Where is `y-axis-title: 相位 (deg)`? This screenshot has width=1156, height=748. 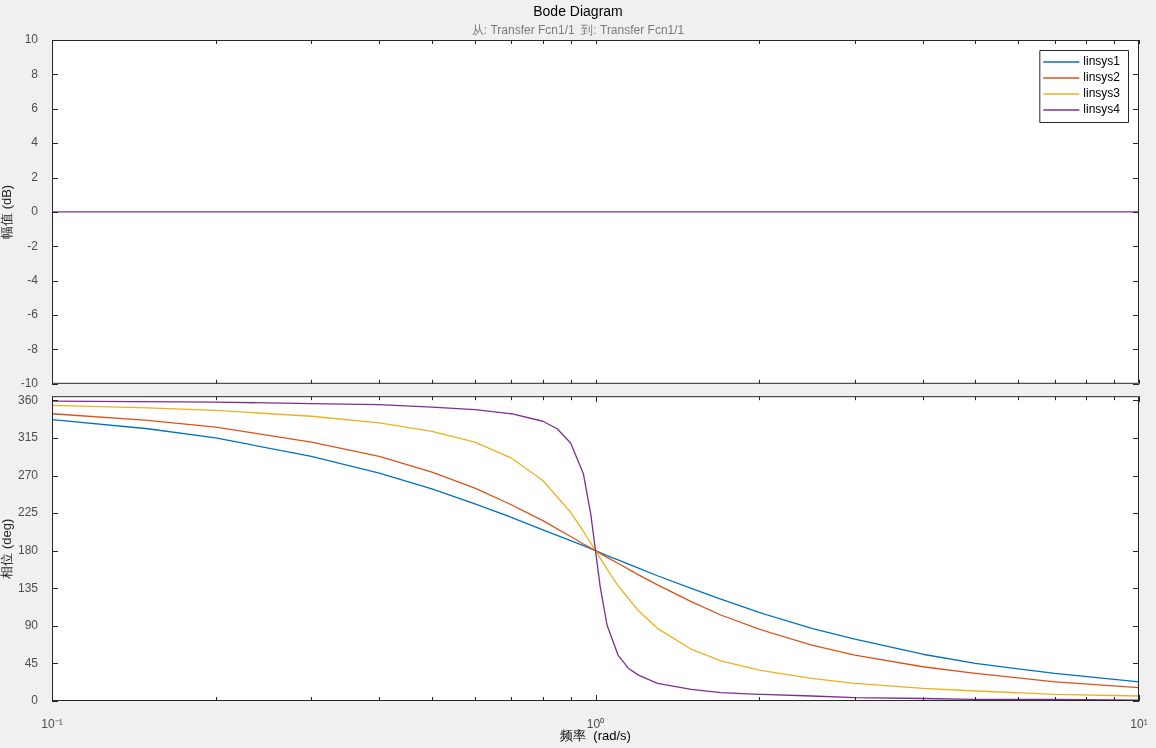
y-axis-title: 相位 (deg) is located at coordinates (7, 548).